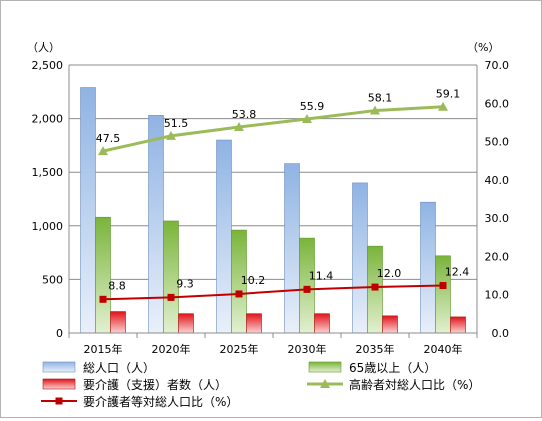  What do you see at coordinates (414, 384) in the screenshot?
I see `legend-label: 高齢者対総人口比（%）` at bounding box center [414, 384].